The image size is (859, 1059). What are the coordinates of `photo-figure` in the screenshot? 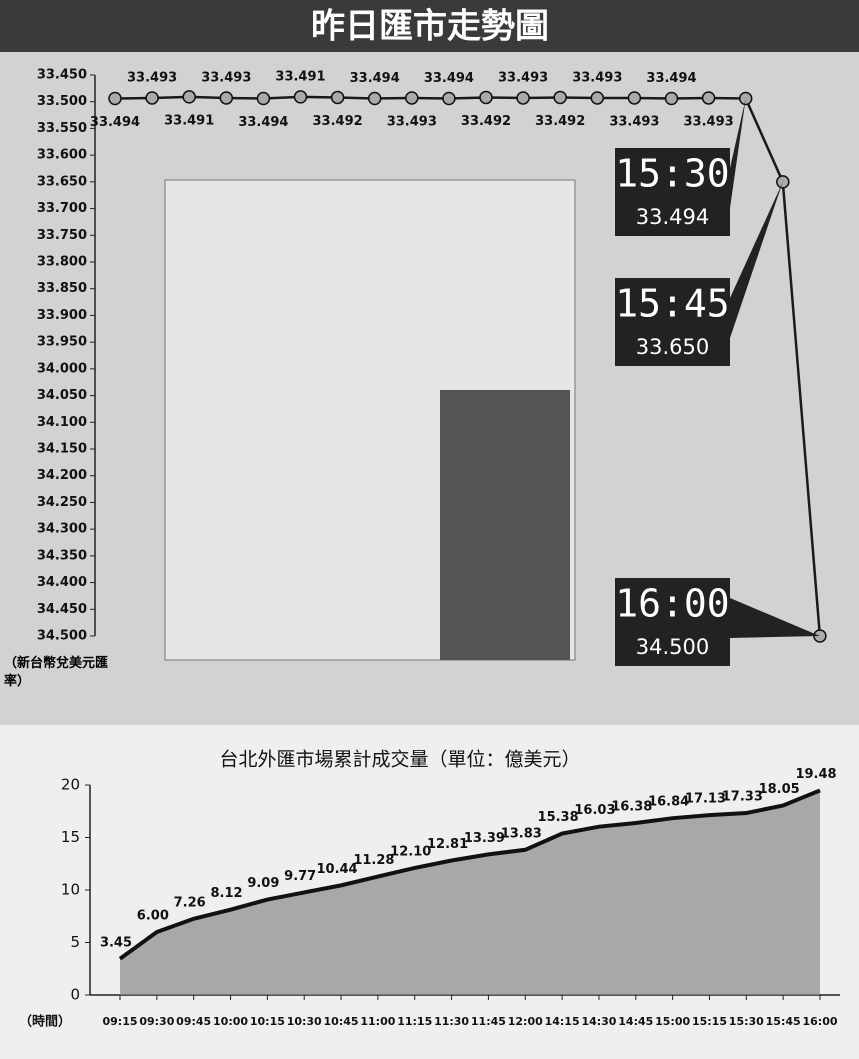 It's located at (505, 525).